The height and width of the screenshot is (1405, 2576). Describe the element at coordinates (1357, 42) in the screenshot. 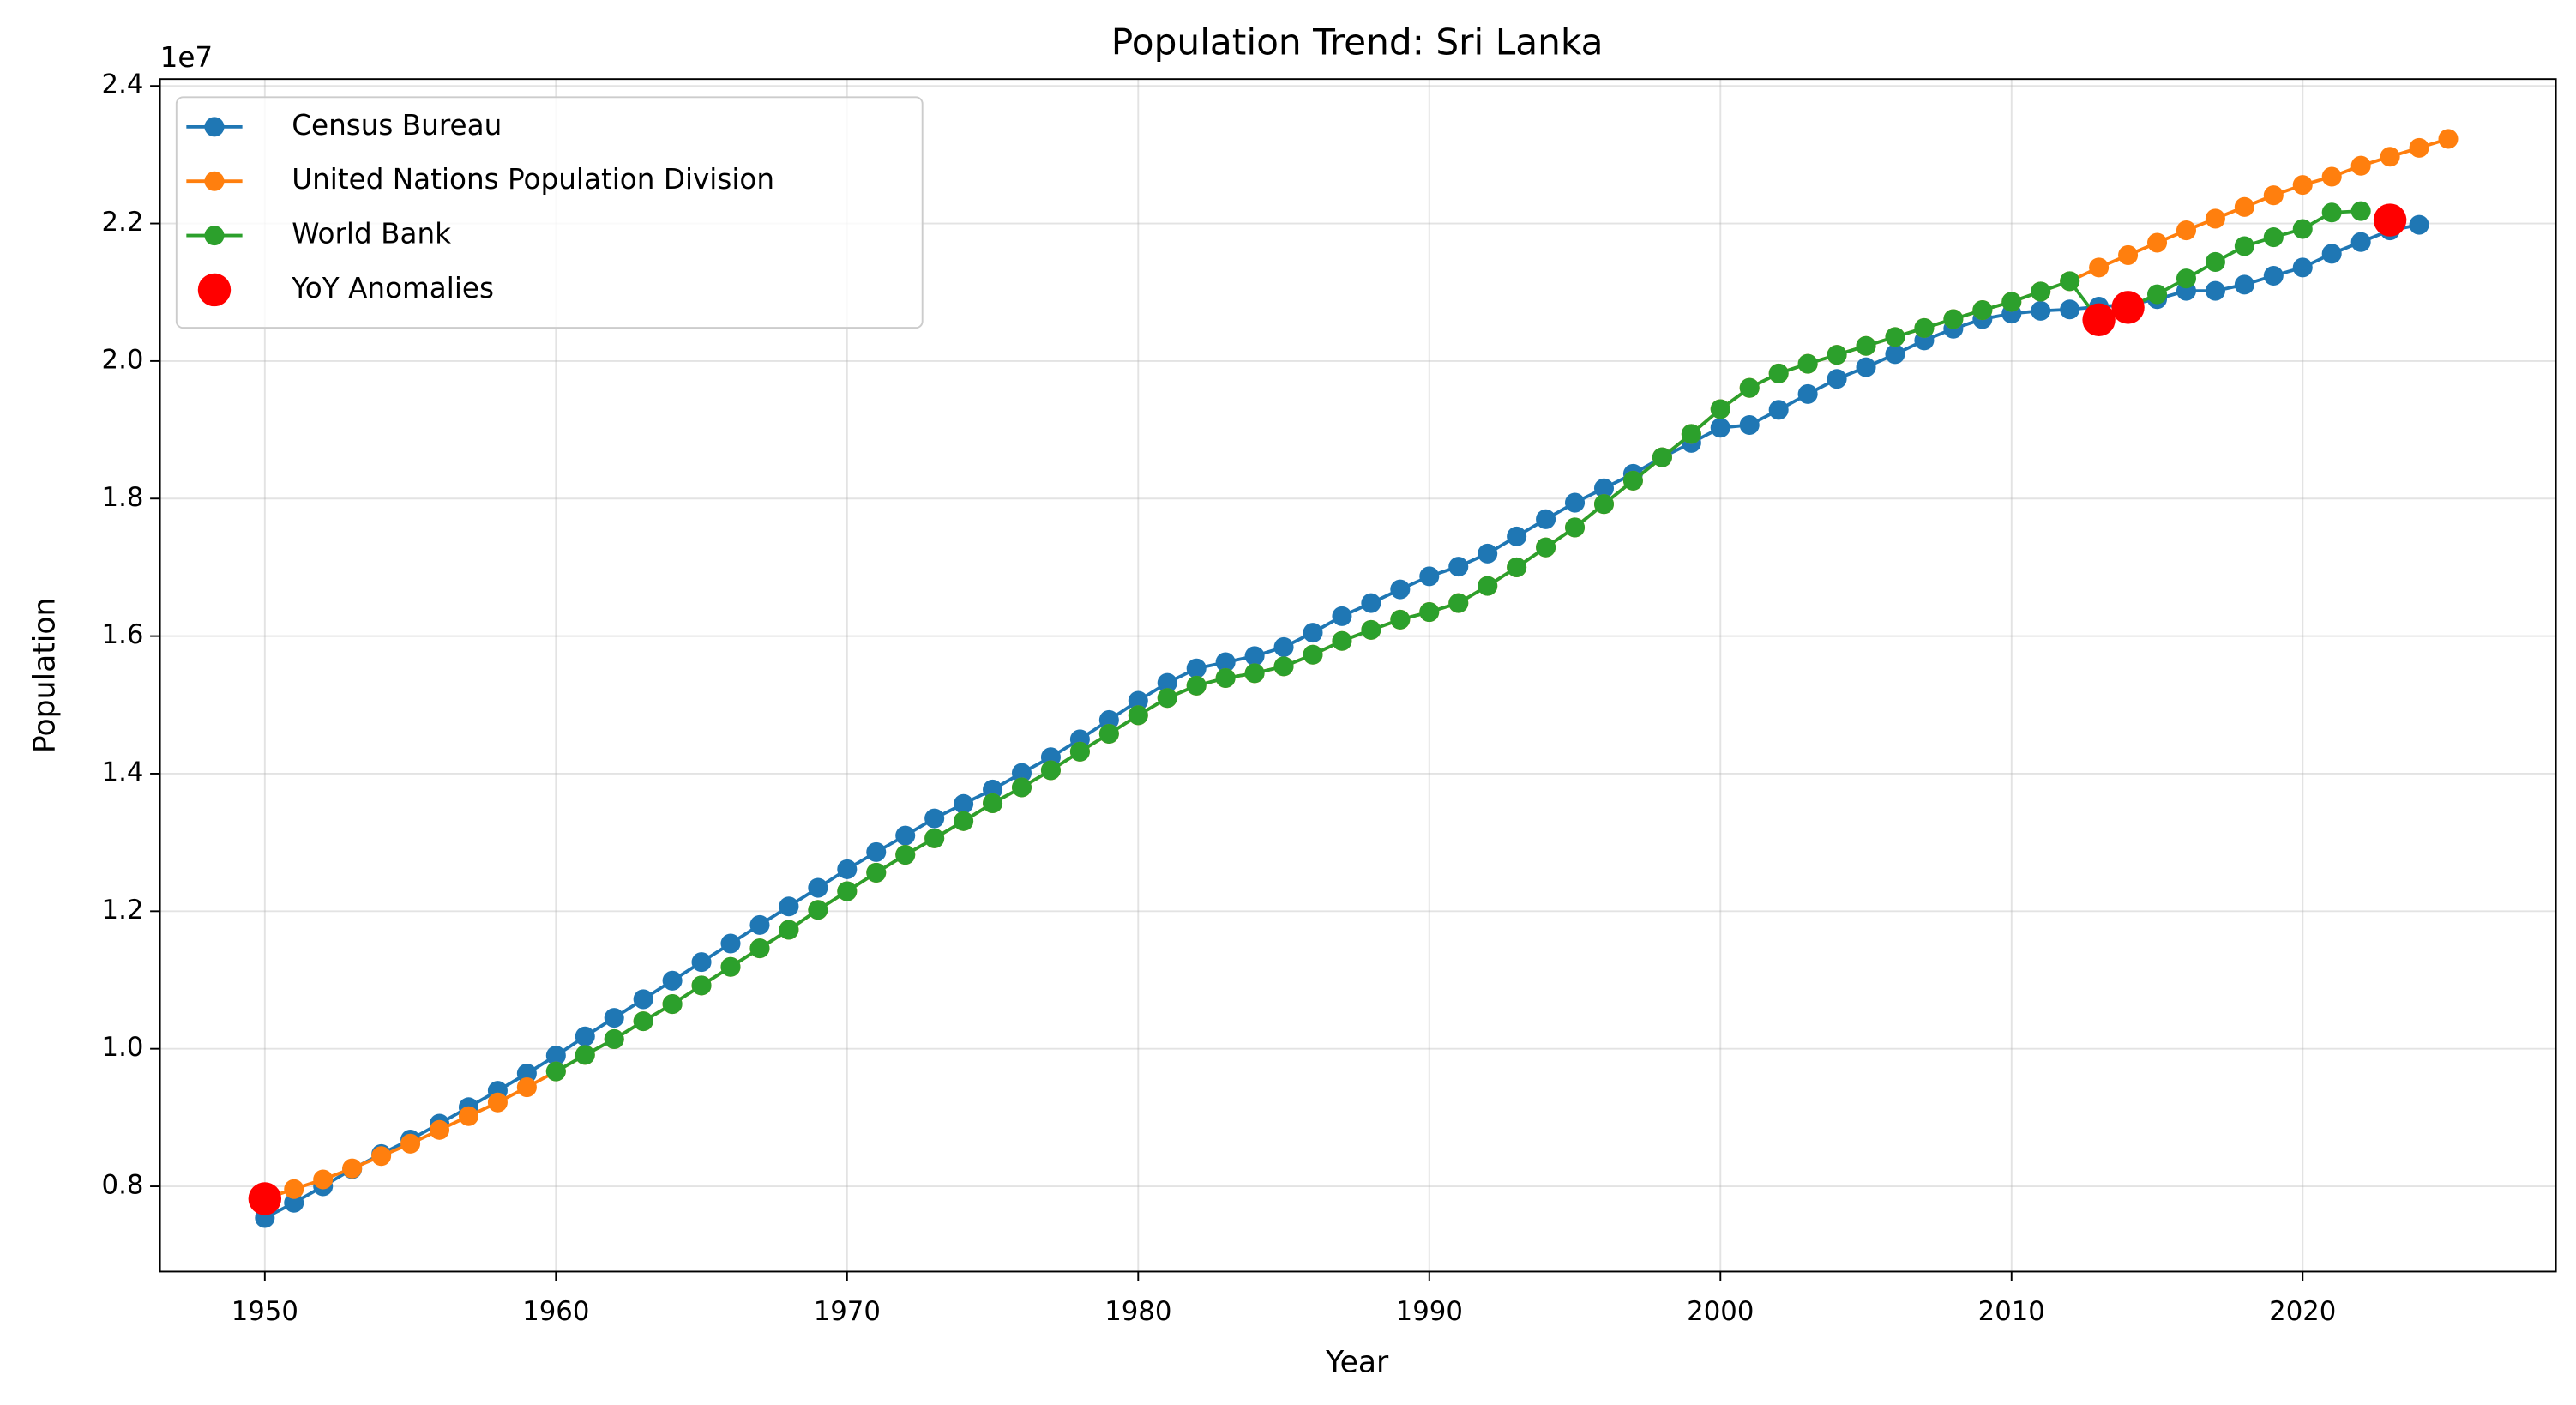

I see `chart-title: Population Trend: Sri Lanka` at that location.